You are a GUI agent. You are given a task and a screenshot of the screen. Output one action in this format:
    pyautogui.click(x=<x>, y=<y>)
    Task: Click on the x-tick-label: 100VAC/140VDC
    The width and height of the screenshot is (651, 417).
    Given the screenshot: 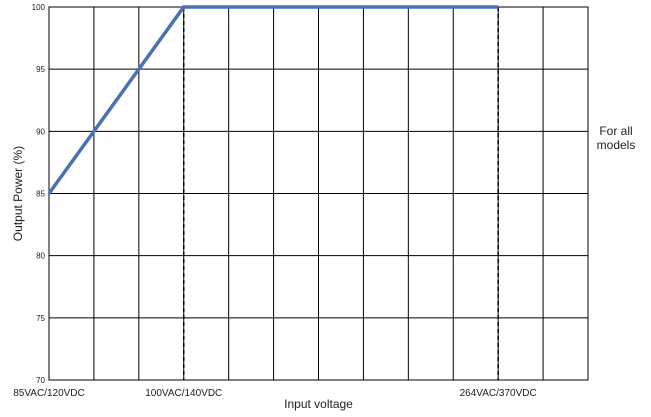 What is the action you would take?
    pyautogui.click(x=183, y=393)
    